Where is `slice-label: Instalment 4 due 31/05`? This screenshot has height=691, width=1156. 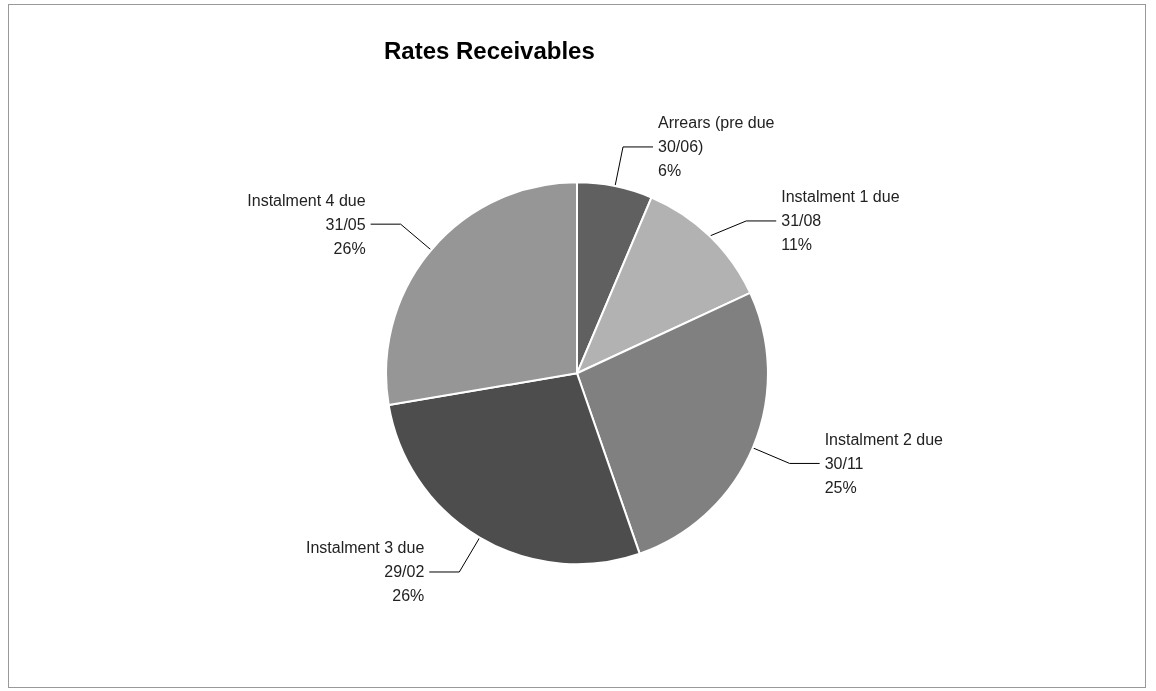
slice-label: Instalment 4 due 31/05 is located at coordinates (306, 212).